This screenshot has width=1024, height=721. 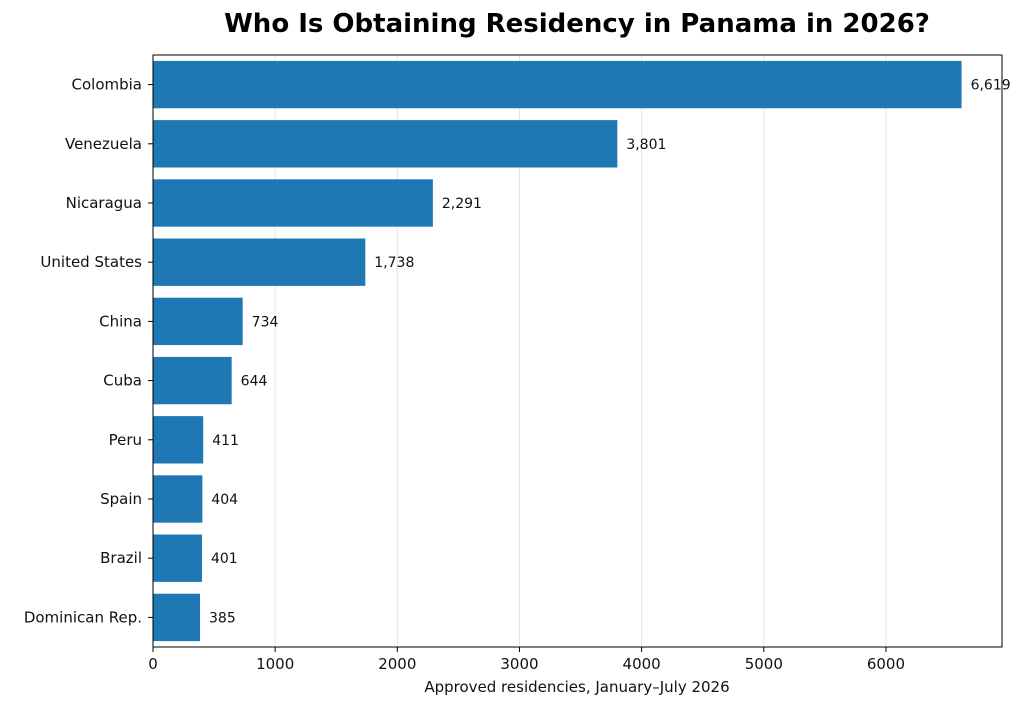 What do you see at coordinates (275, 664) in the screenshot?
I see `x-tick-label: 1000` at bounding box center [275, 664].